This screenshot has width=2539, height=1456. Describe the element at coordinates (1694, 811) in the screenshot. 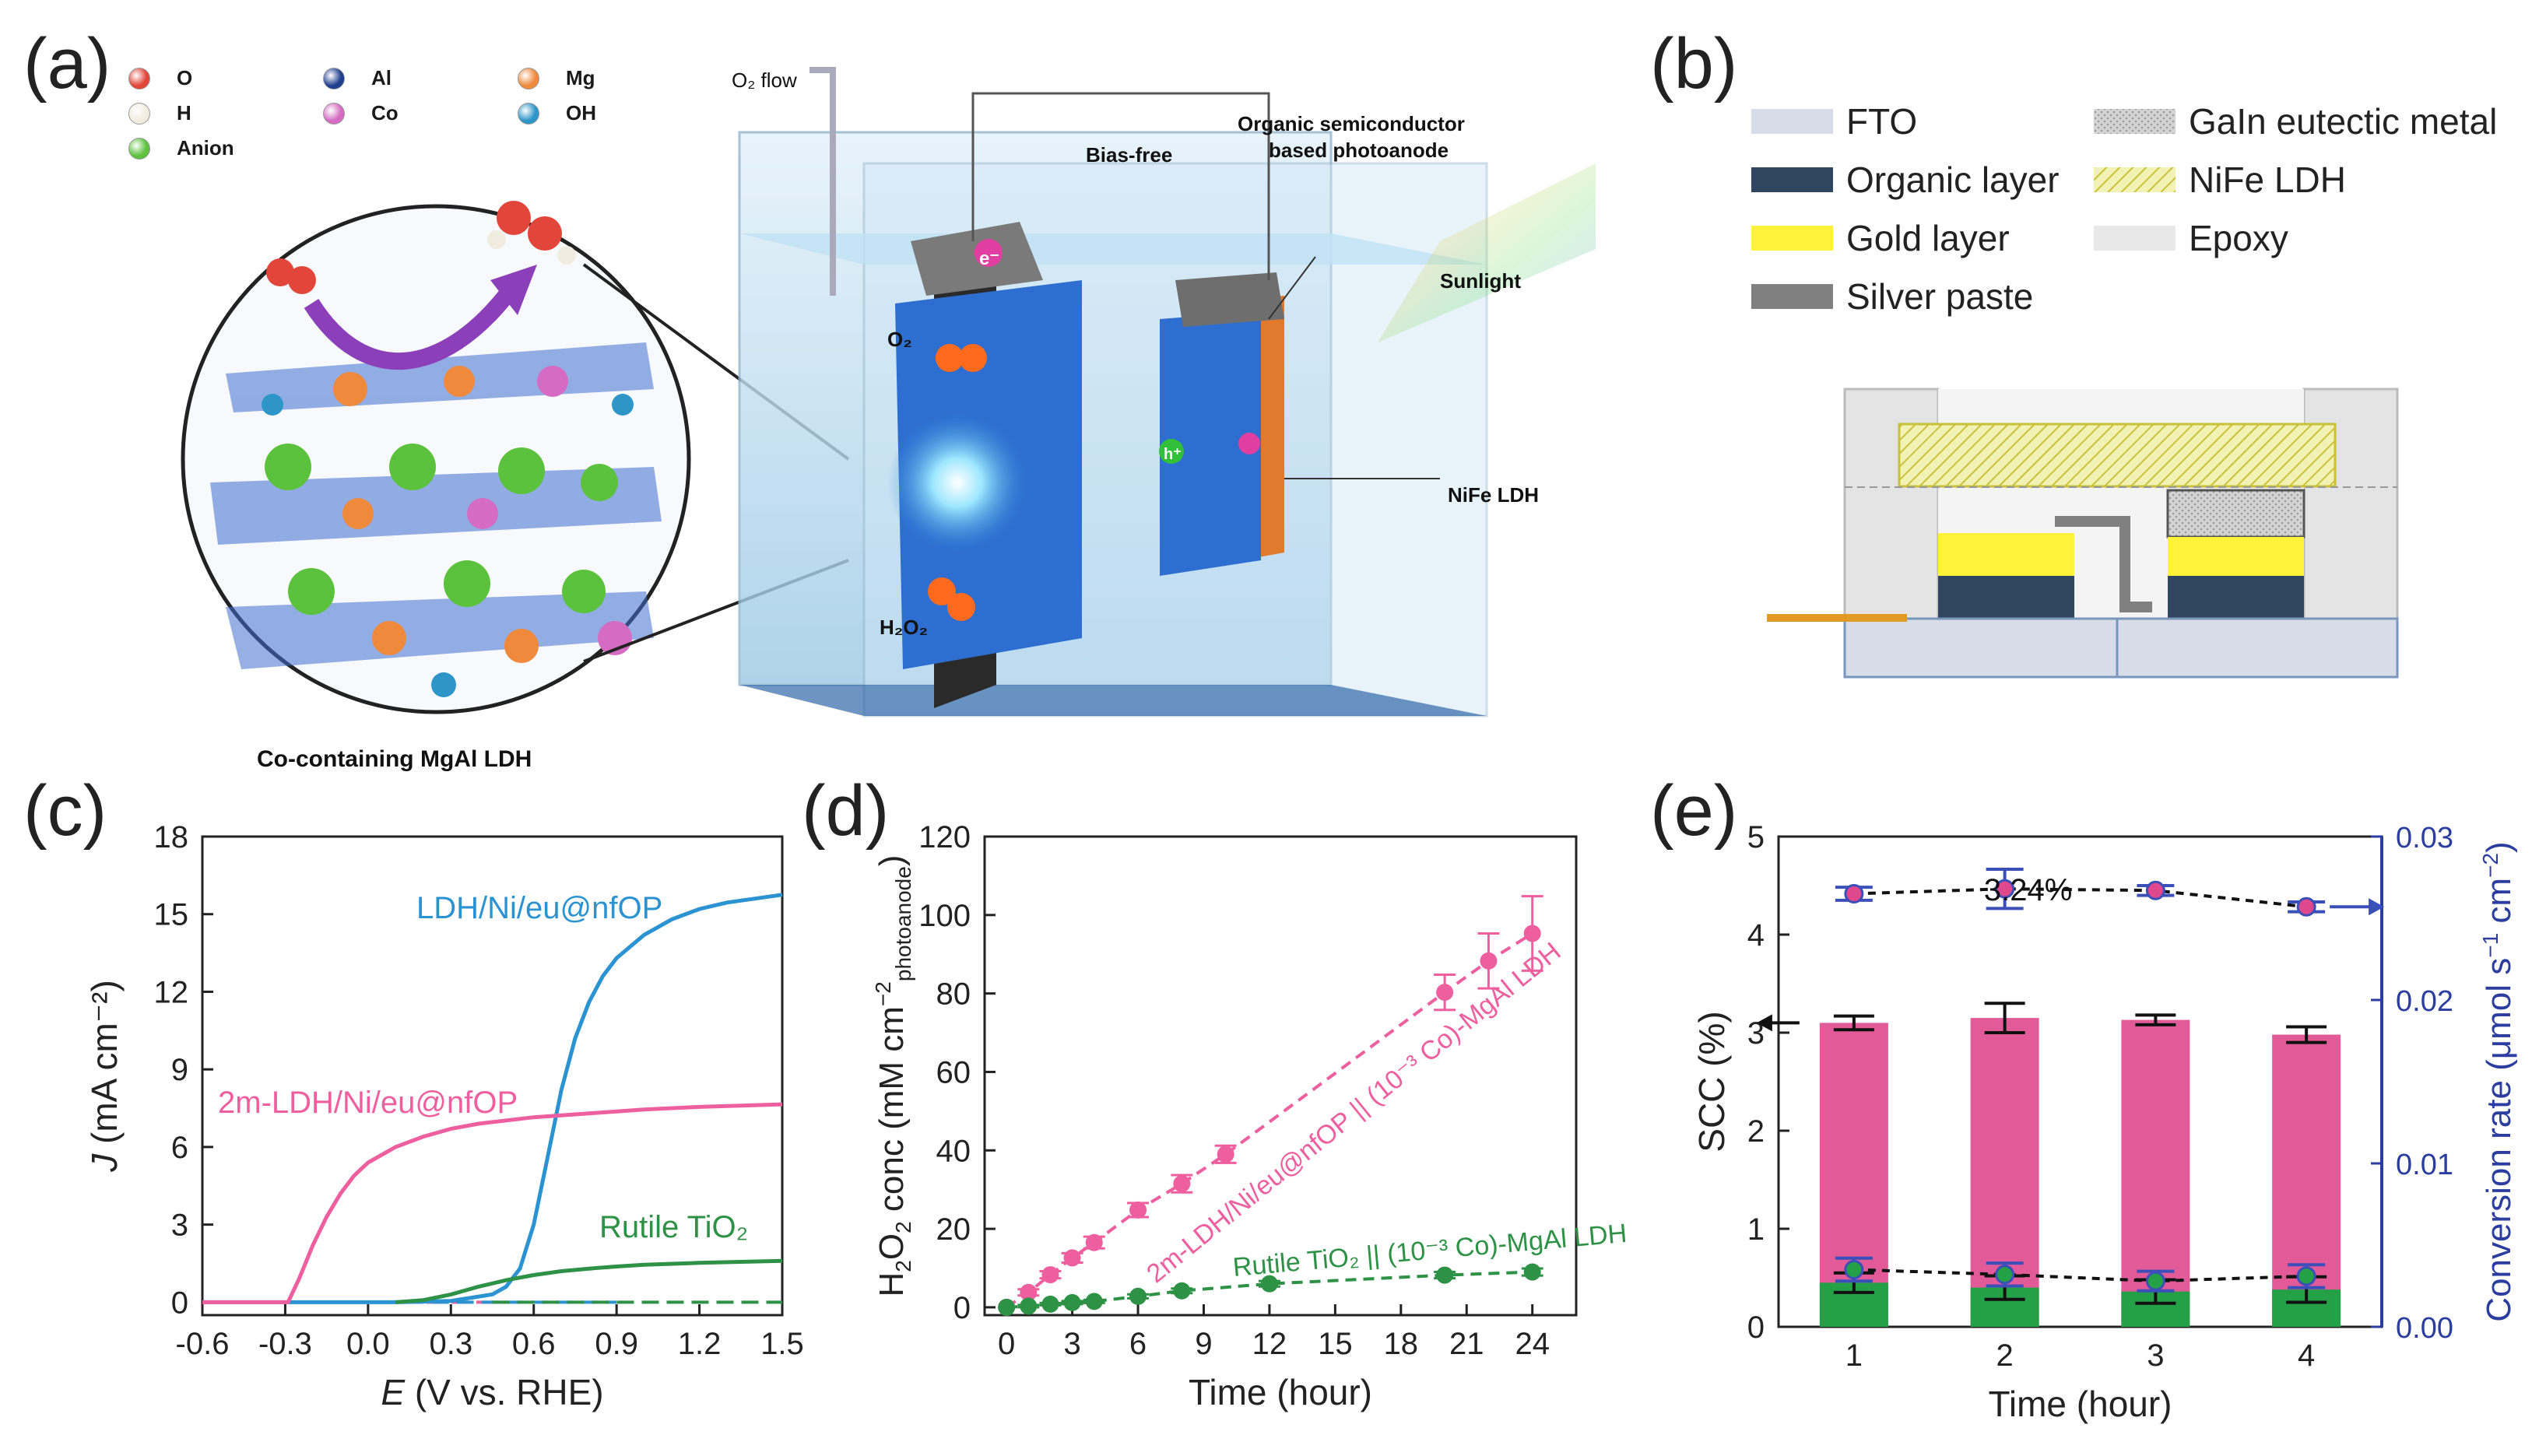

I see `panel-e-label: (e)` at that location.